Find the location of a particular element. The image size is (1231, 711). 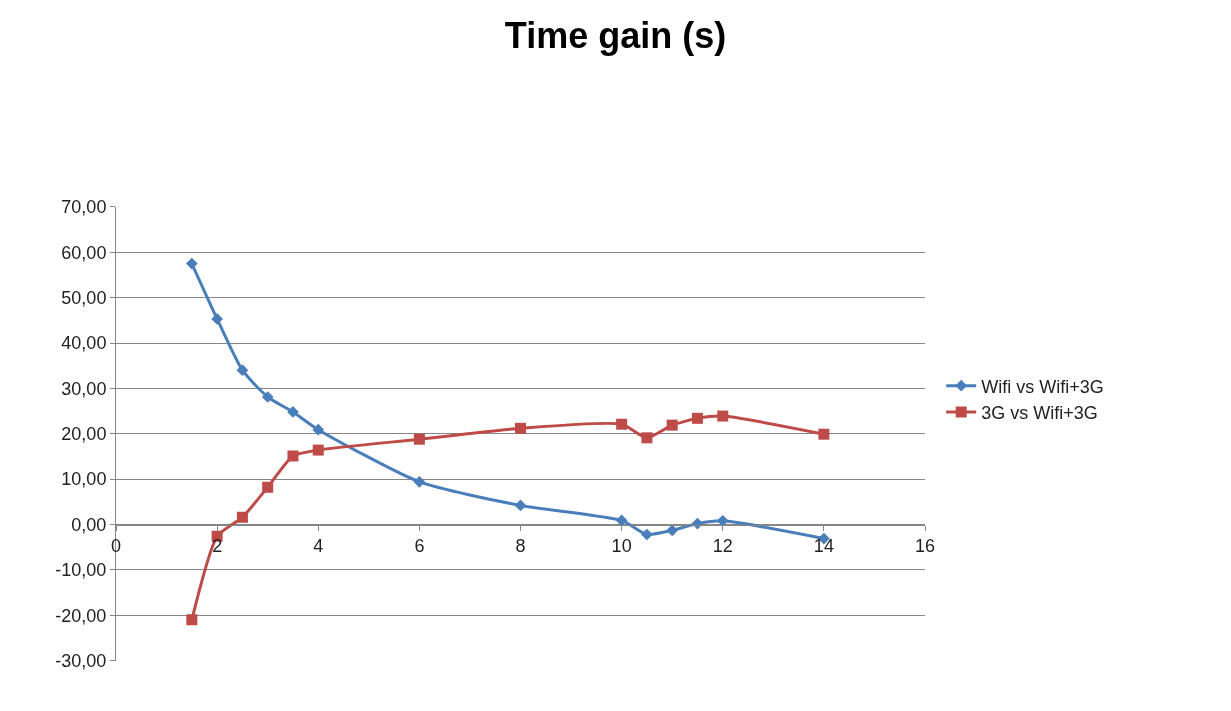

y-tick-label: 70,00 is located at coordinates (84, 207).